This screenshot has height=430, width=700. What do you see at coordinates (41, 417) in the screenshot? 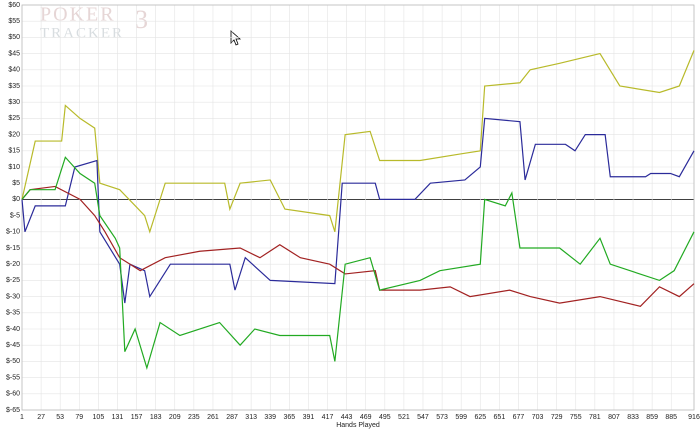
I see `x-tick-label: 27` at bounding box center [41, 417].